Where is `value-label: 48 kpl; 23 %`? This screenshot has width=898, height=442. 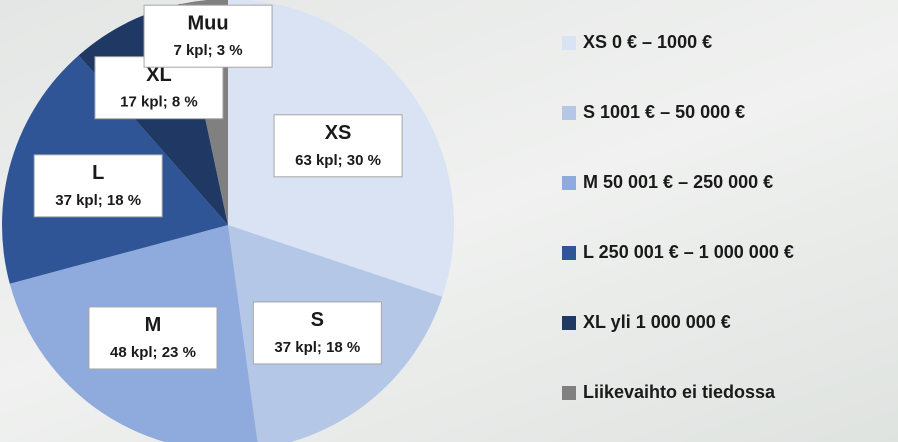
value-label: 48 kpl; 23 % is located at coordinates (153, 352).